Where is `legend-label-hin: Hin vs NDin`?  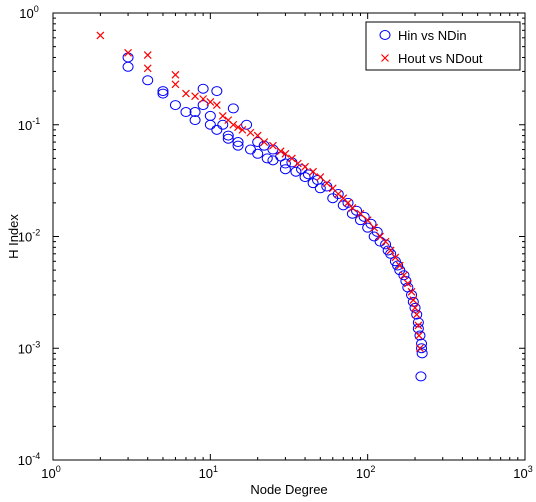 legend-label-hin: Hin vs NDin is located at coordinates (432, 35).